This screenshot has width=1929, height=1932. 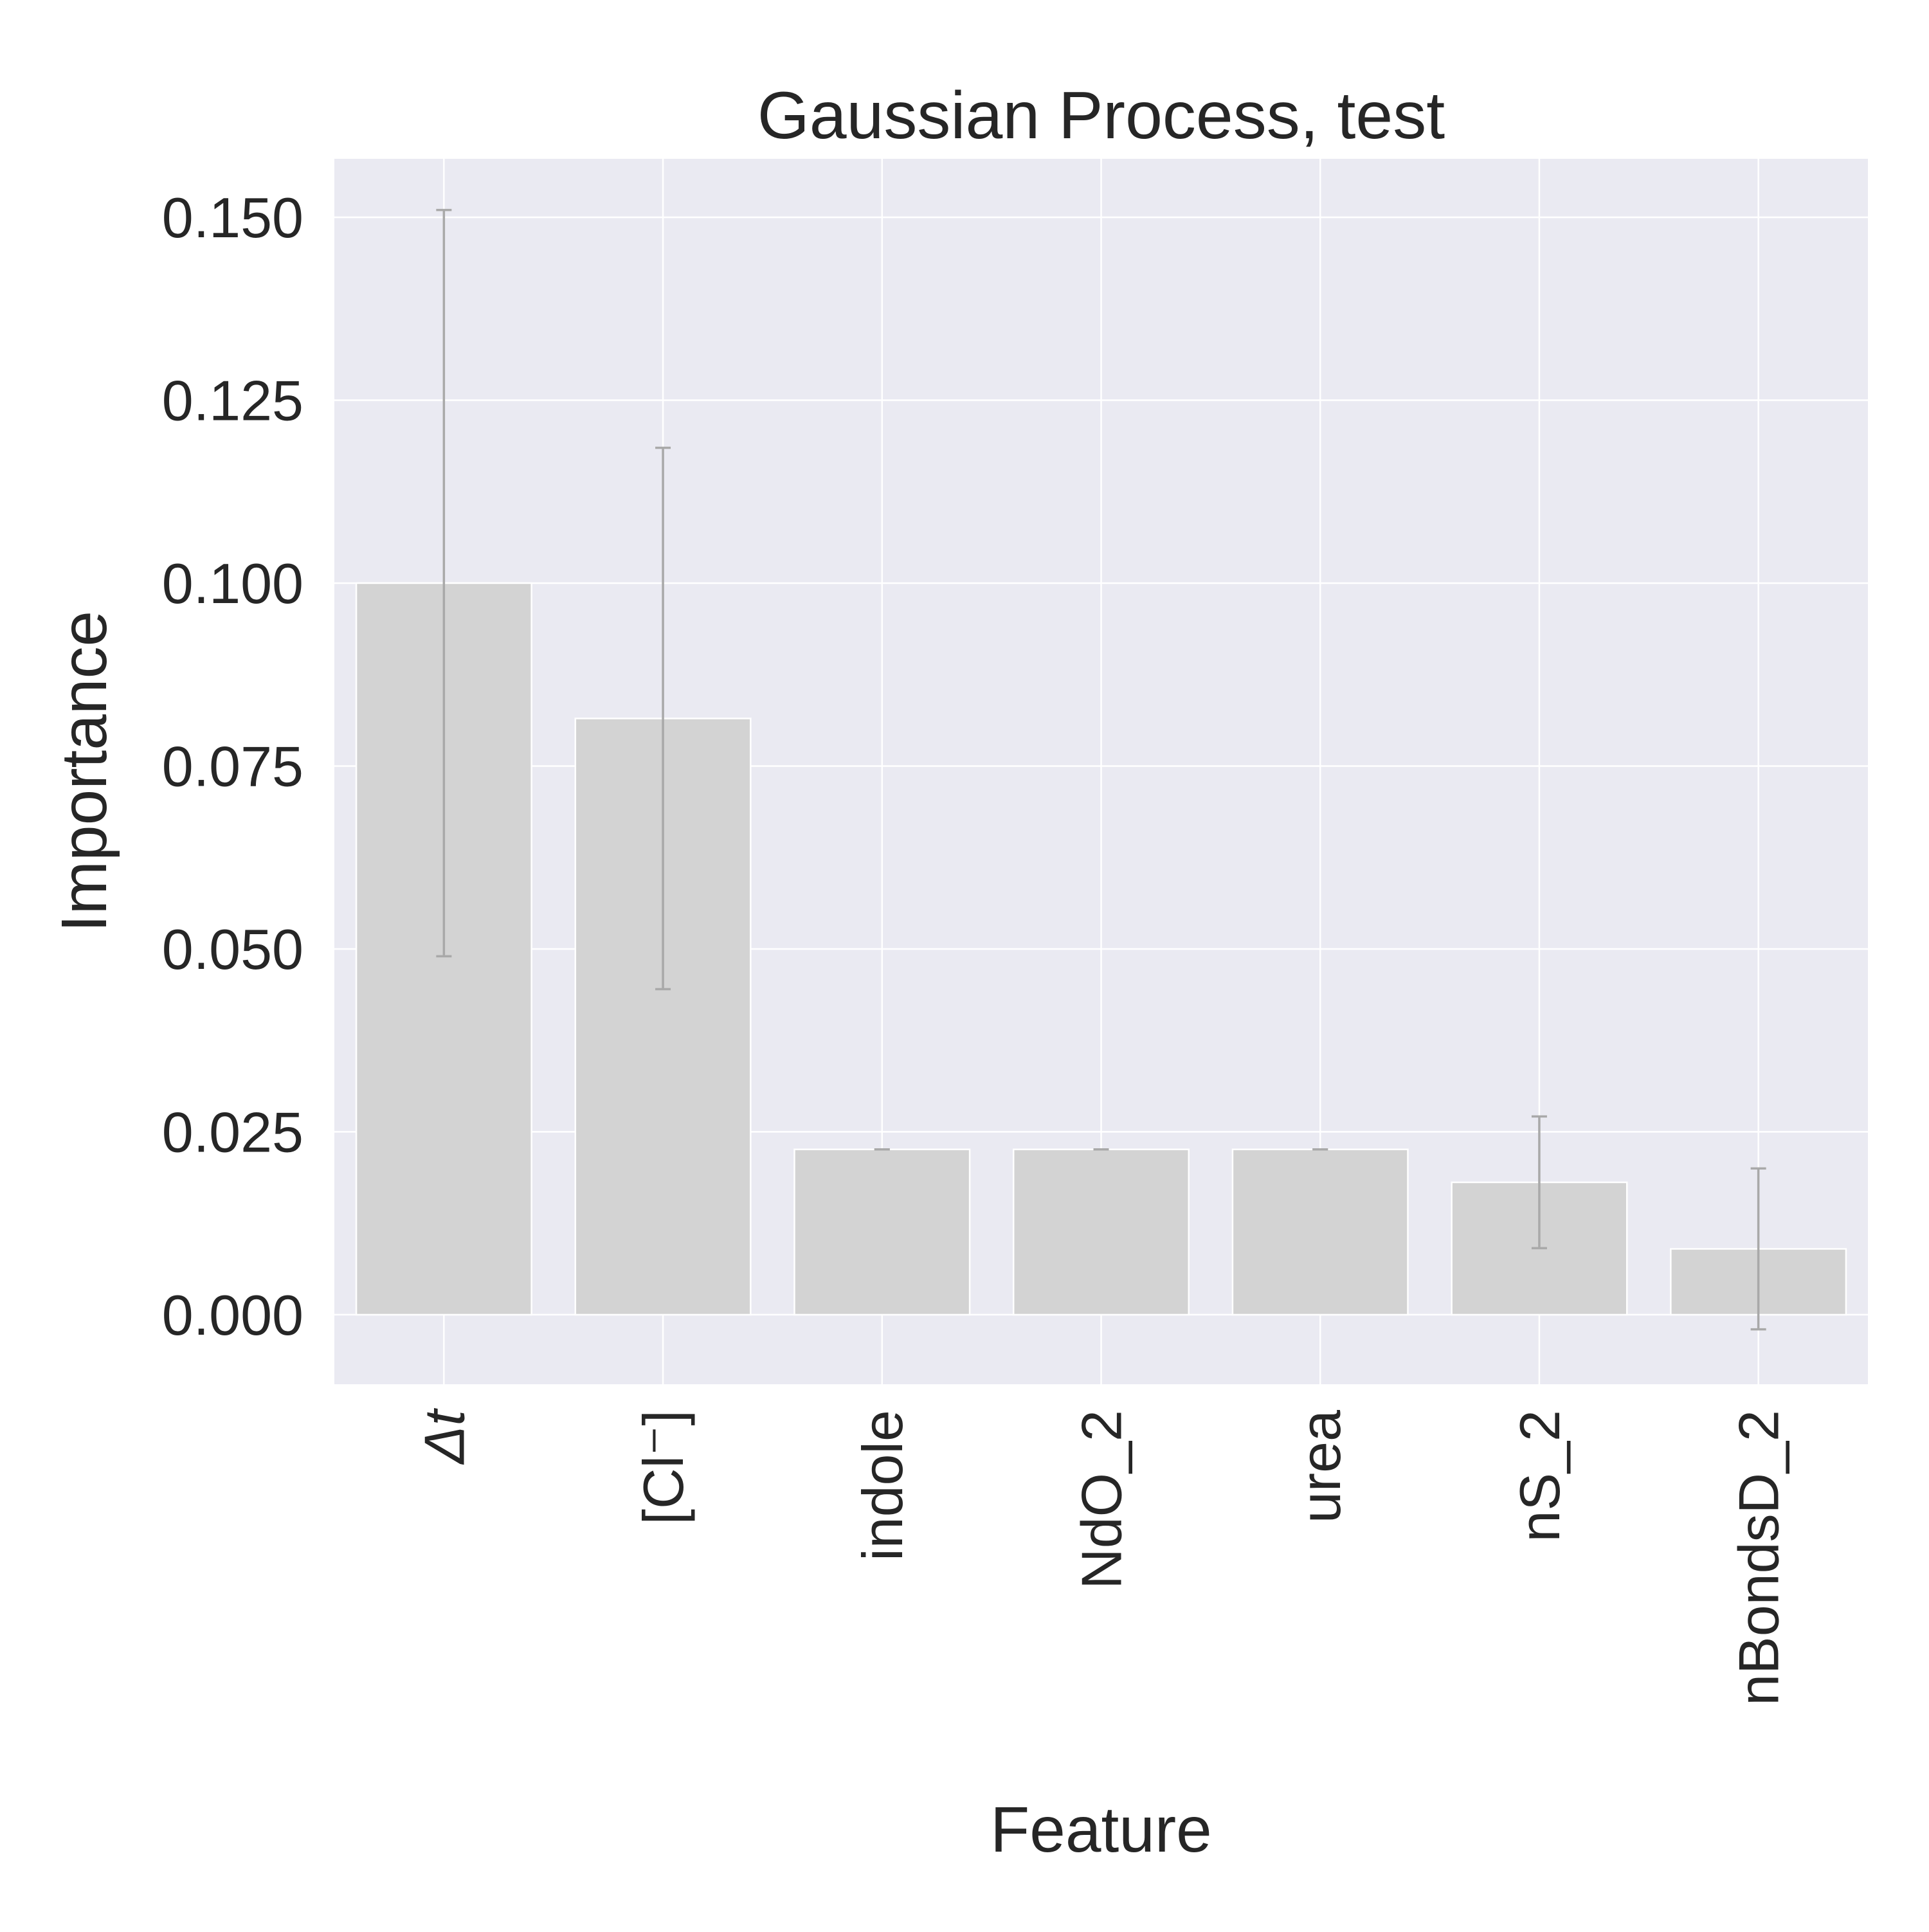 I want to click on y-tick-label: 0.025, so click(x=232, y=1132).